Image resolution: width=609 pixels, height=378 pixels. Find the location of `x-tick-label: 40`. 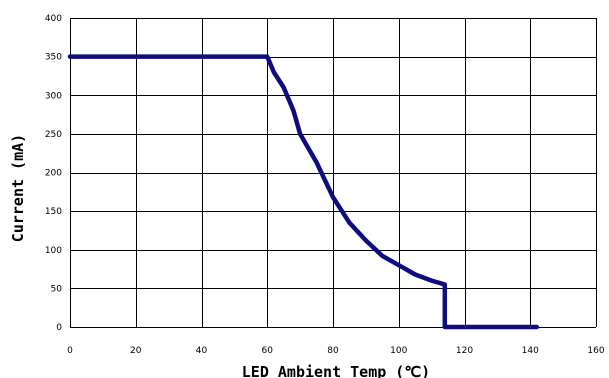

x-tick-label: 40 is located at coordinates (202, 351).